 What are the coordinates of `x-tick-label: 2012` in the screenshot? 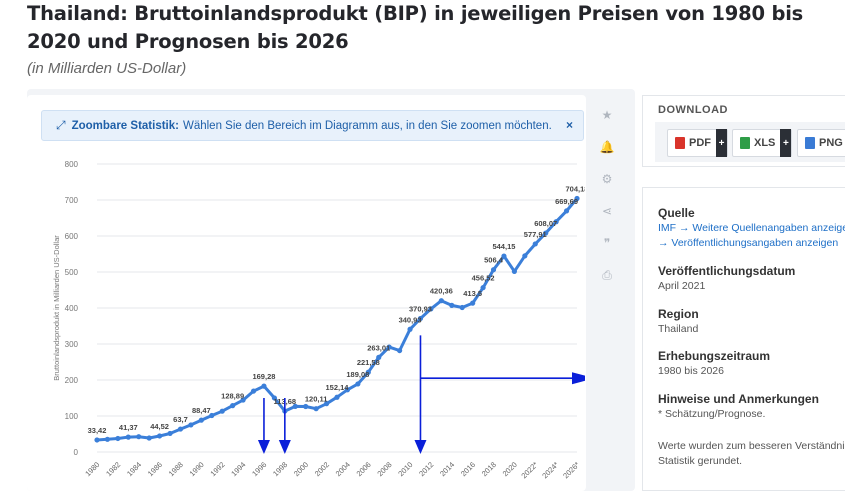 It's located at (426, 469).